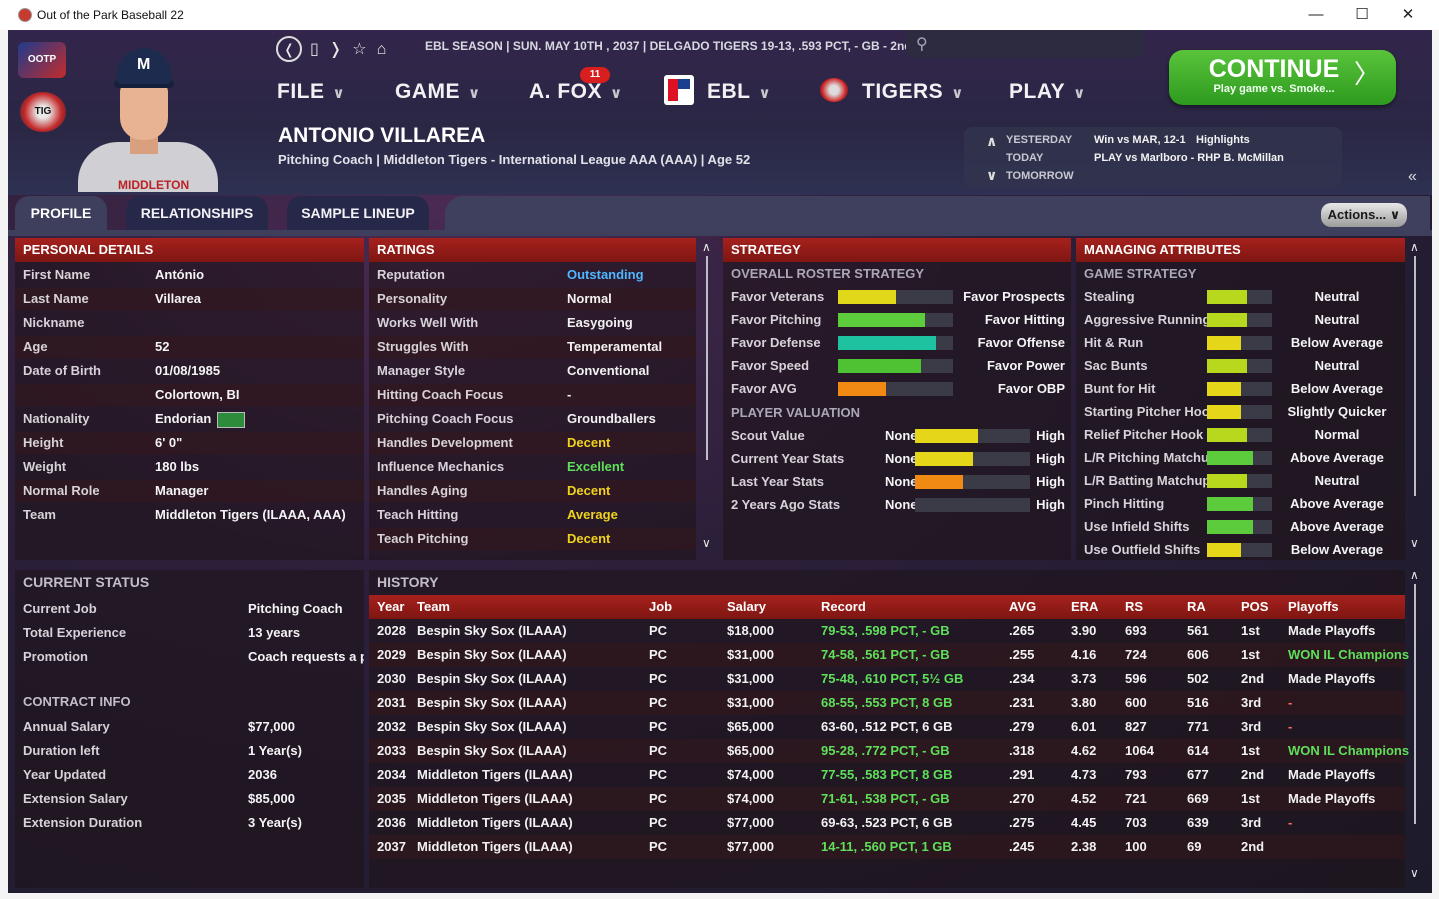 This screenshot has height=899, width=1439. What do you see at coordinates (706, 247) in the screenshot?
I see `ratings-scroll-up-icon: ∧` at bounding box center [706, 247].